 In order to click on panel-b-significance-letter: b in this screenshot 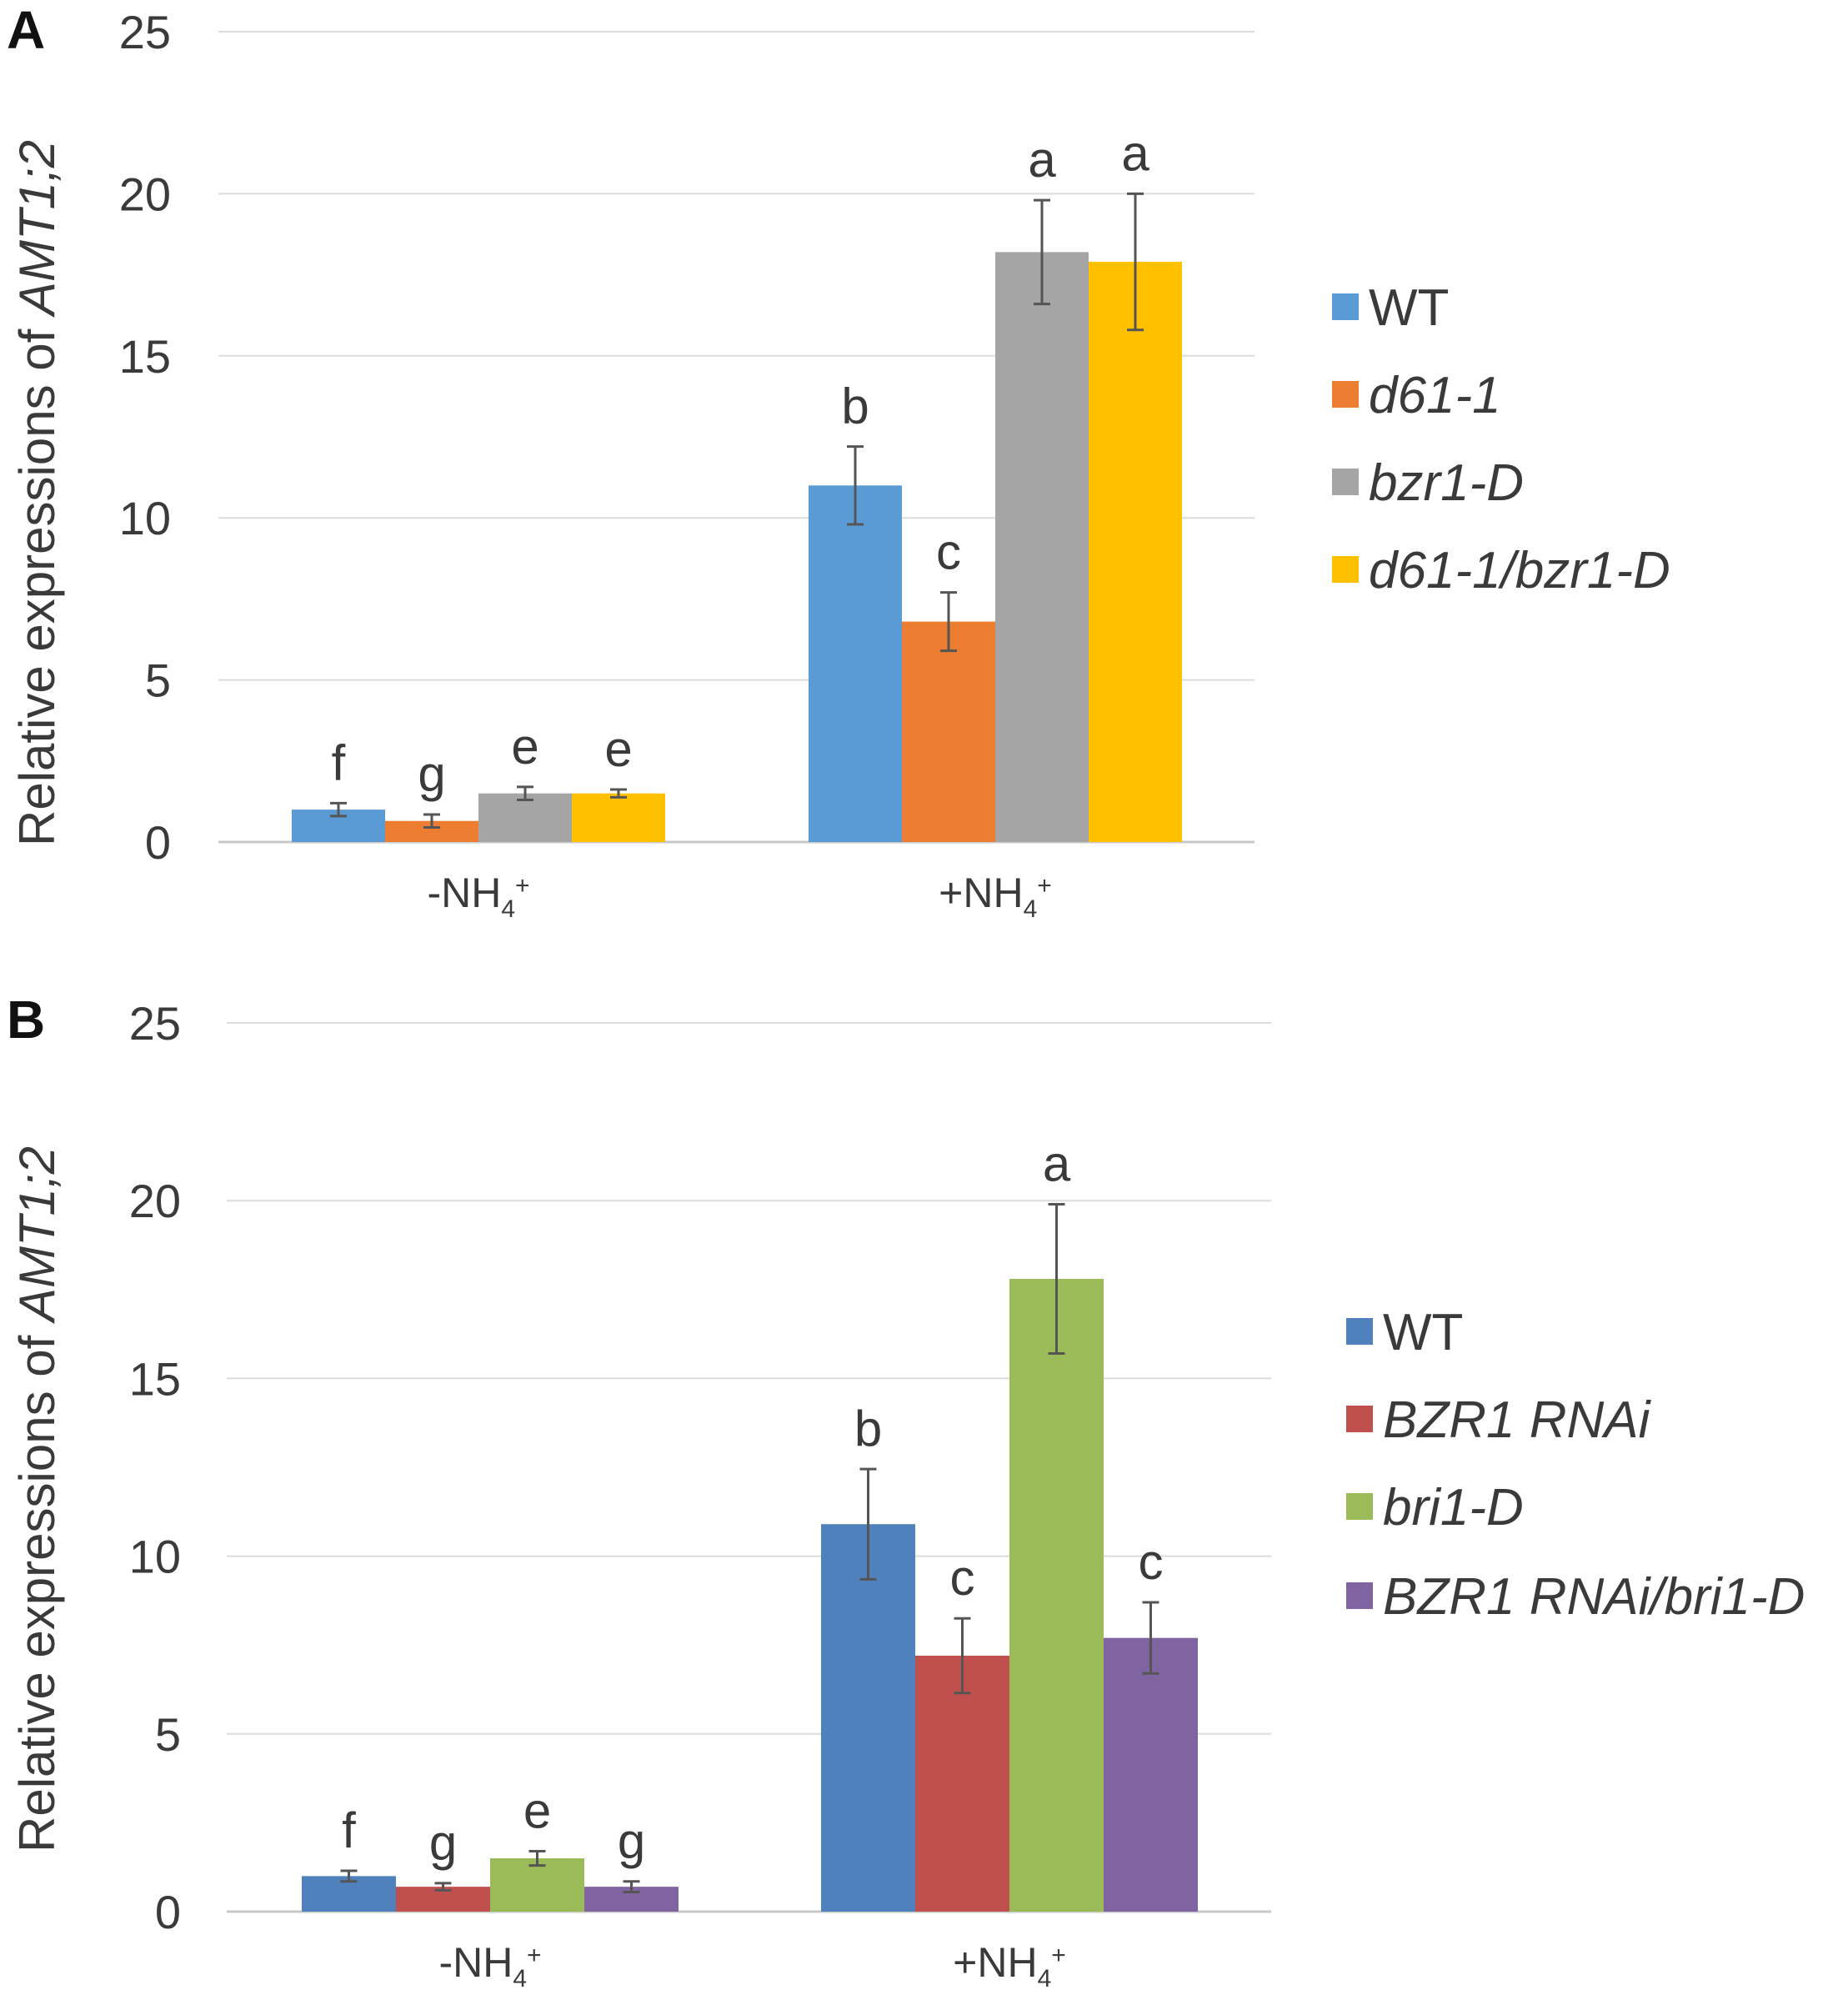, I will do `click(868, 1428)`.